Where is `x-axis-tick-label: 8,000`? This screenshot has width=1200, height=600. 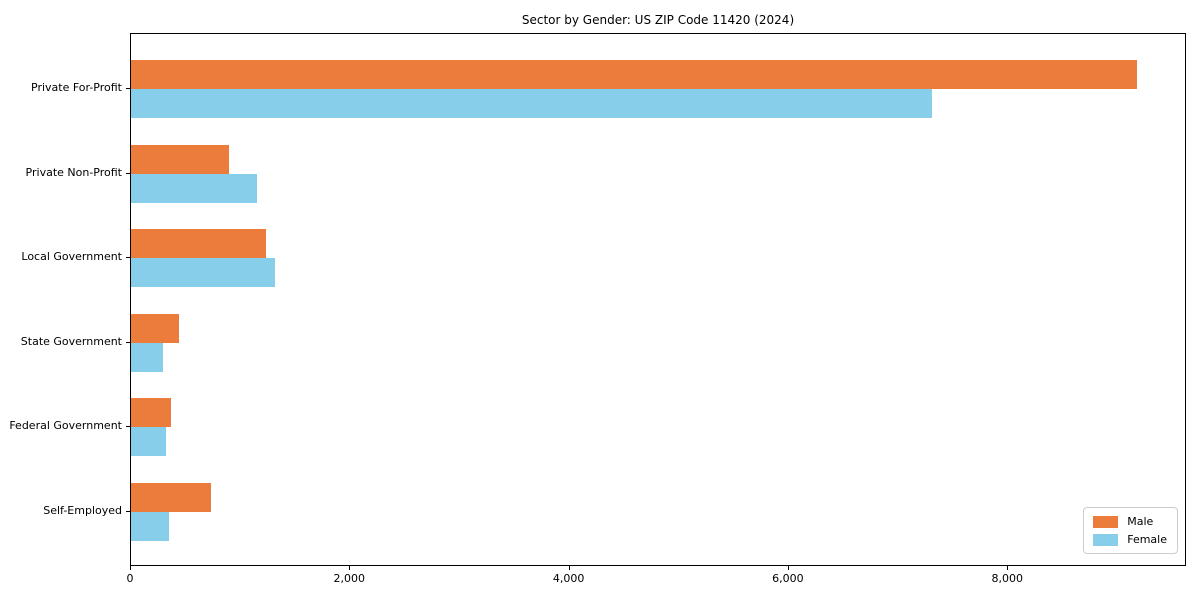 x-axis-tick-label: 8,000 is located at coordinates (1007, 578).